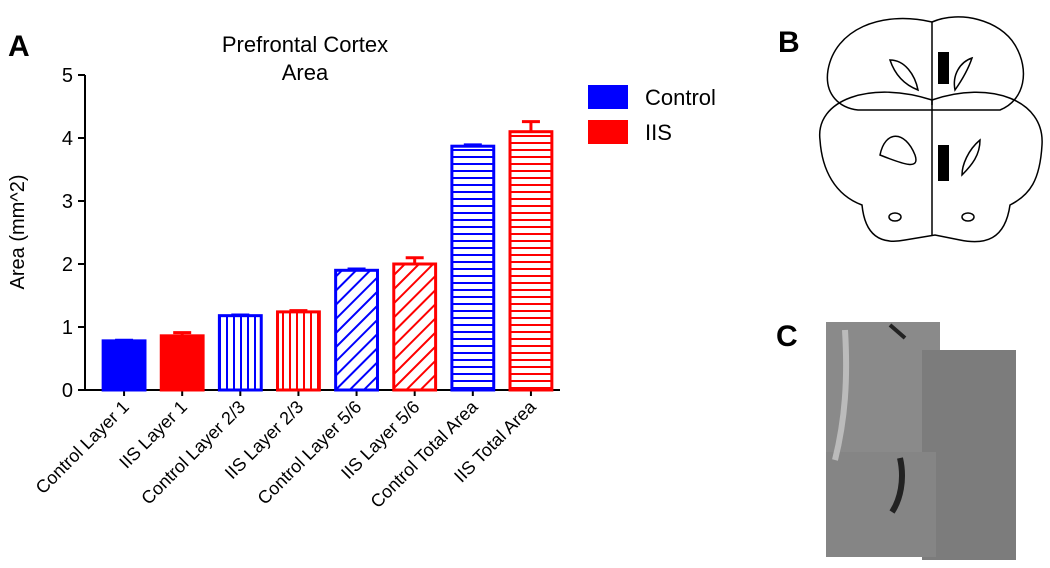  Describe the element at coordinates (67, 139) in the screenshot. I see `y-tick-label: 4` at that location.